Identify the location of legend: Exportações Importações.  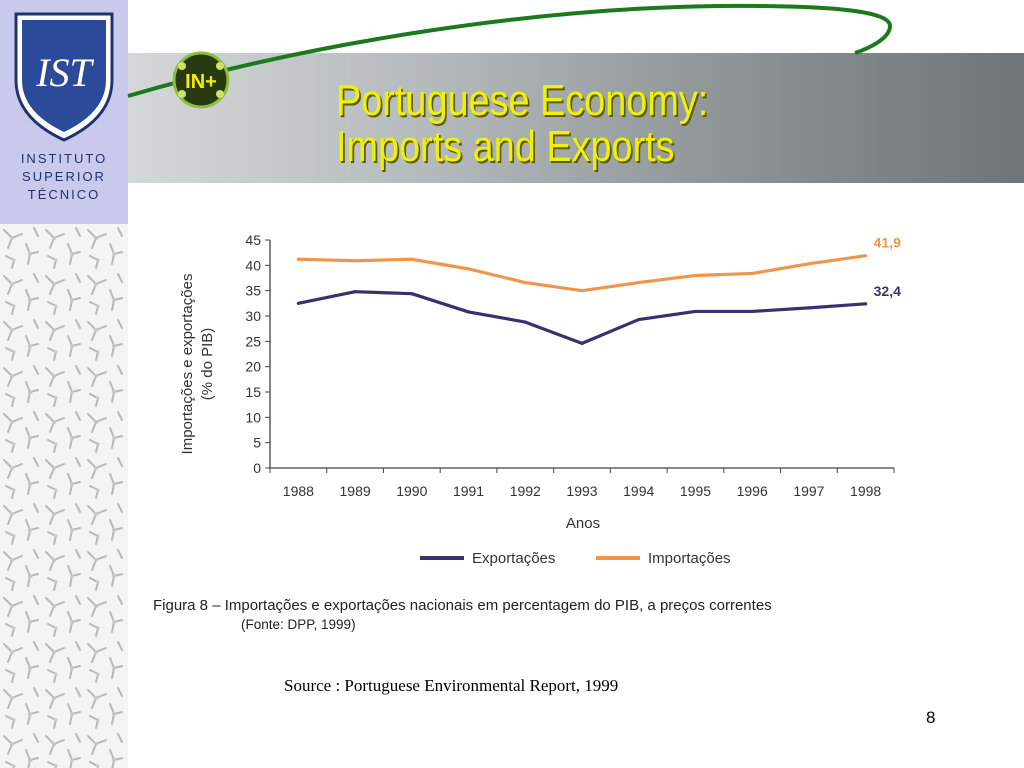
(575, 558).